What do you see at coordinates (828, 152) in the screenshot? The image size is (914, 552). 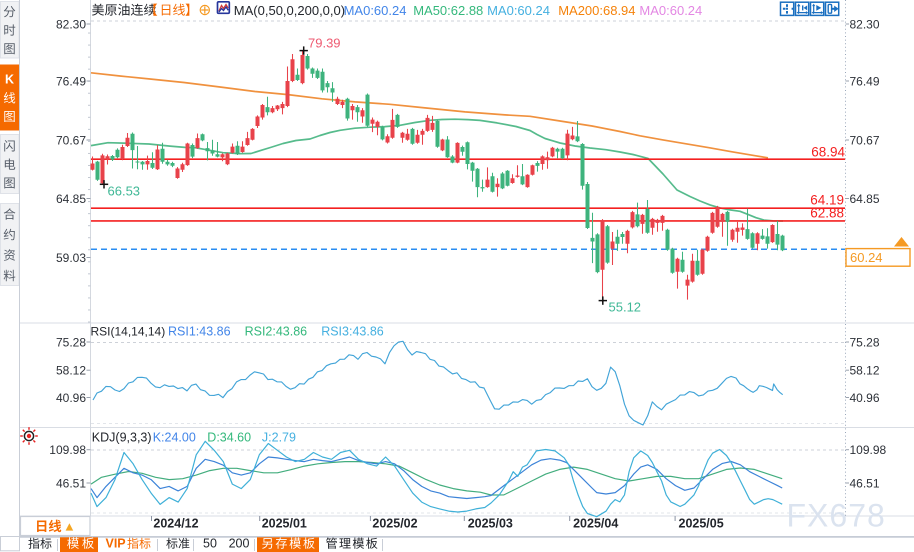 I see `svg-text: 68.94` at bounding box center [828, 152].